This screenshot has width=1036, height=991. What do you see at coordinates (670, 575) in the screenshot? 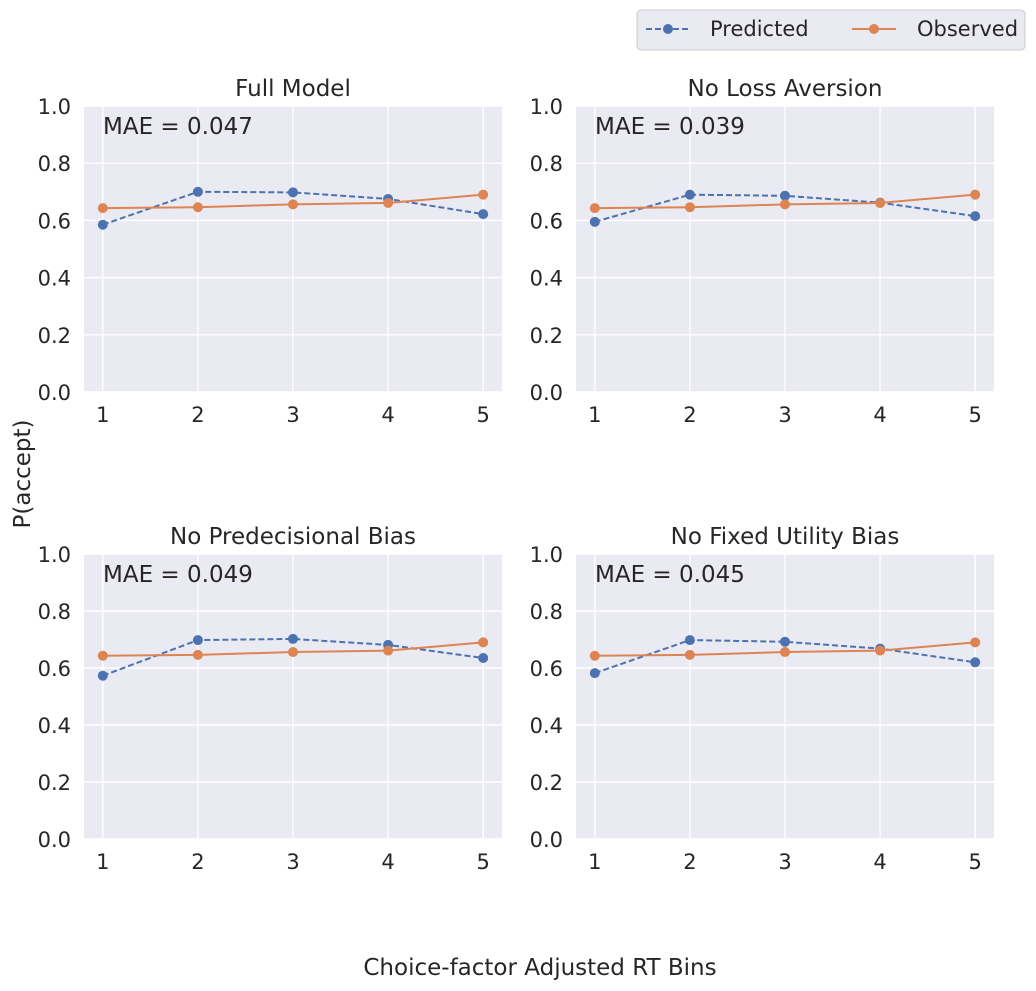
I see `mae-annotation: MAE = 0.045` at bounding box center [670, 575].